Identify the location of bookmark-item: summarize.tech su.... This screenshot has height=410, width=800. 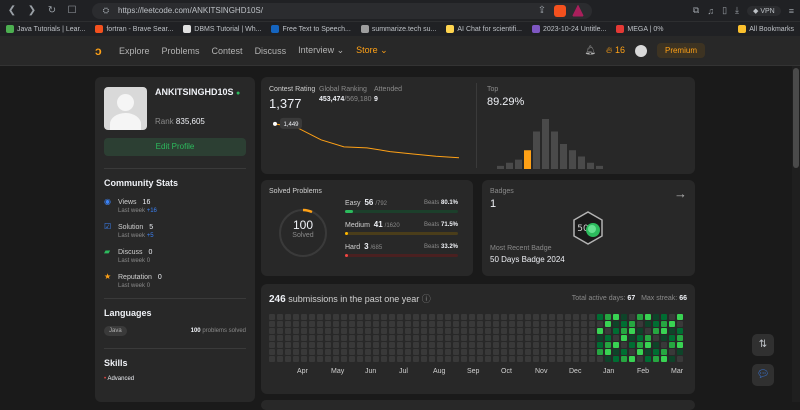
(398, 29).